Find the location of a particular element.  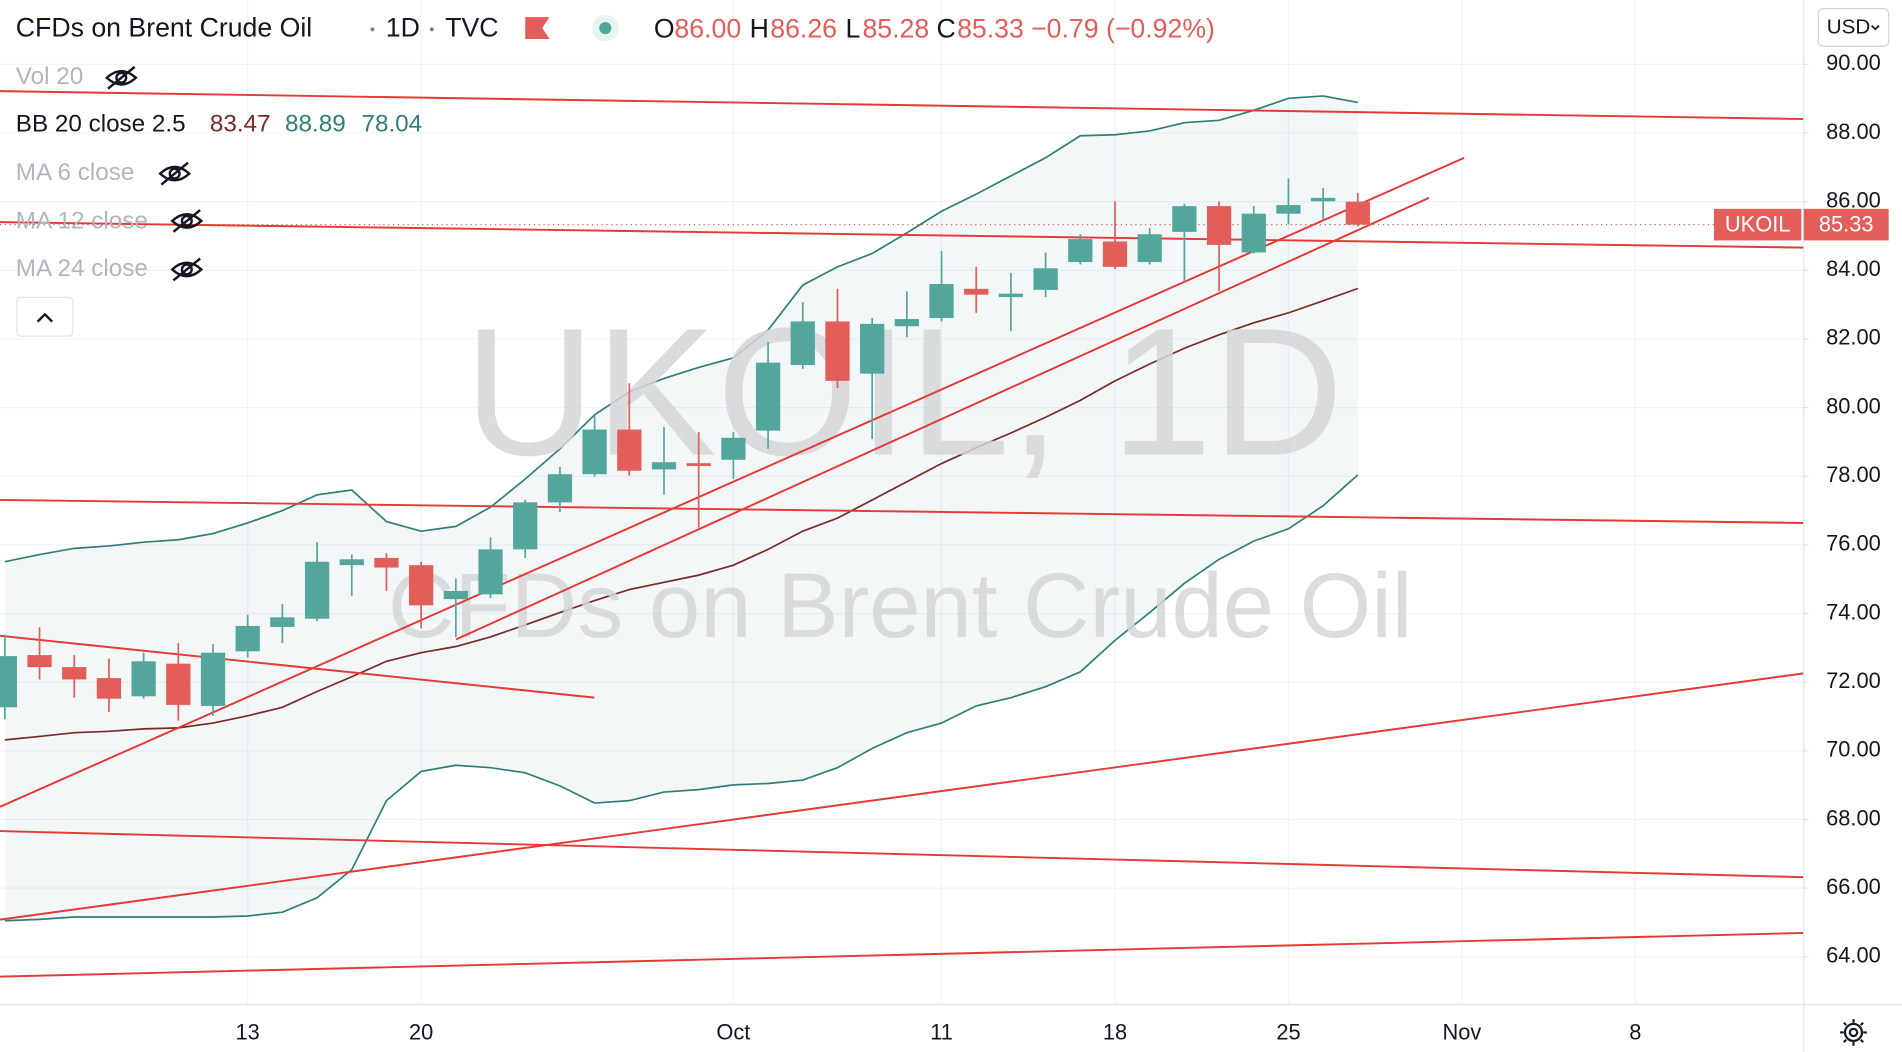

currency-dropdown: USD is located at coordinates (1853, 27).